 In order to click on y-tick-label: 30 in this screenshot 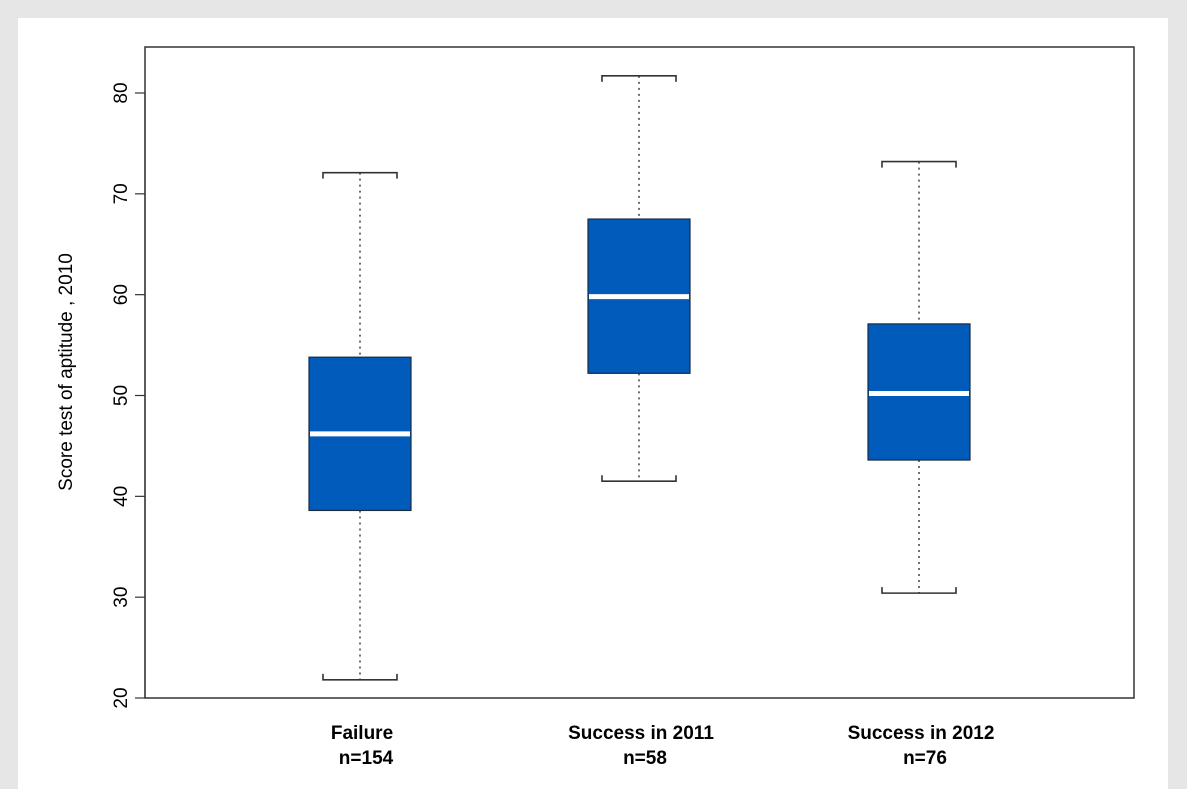, I will do `click(121, 597)`.